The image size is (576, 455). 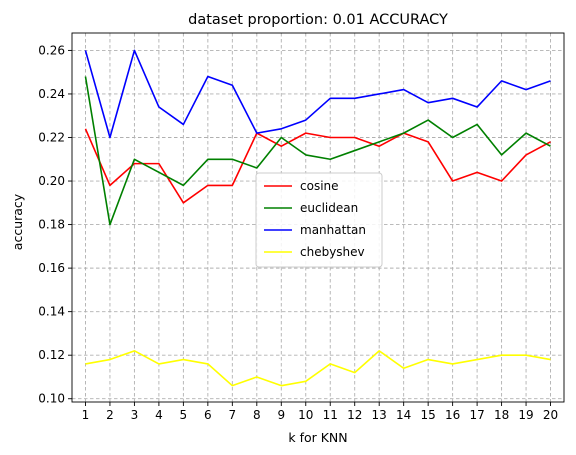 What do you see at coordinates (379, 415) in the screenshot?
I see `x-tick-label: 13` at bounding box center [379, 415].